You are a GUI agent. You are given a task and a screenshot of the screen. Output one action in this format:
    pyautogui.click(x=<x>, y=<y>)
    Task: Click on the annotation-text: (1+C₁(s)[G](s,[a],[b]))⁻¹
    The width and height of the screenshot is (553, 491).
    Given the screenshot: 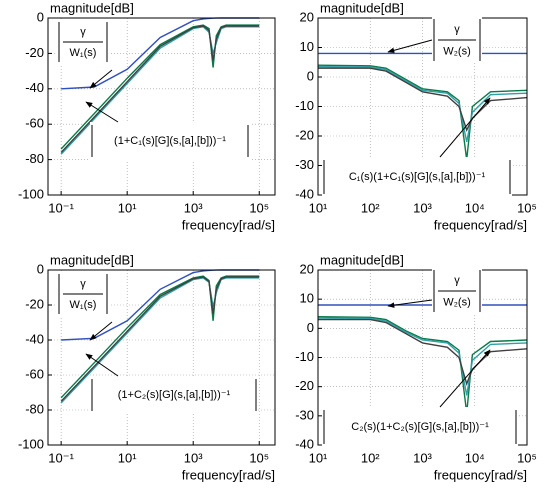 What is the action you would take?
    pyautogui.click(x=170, y=141)
    